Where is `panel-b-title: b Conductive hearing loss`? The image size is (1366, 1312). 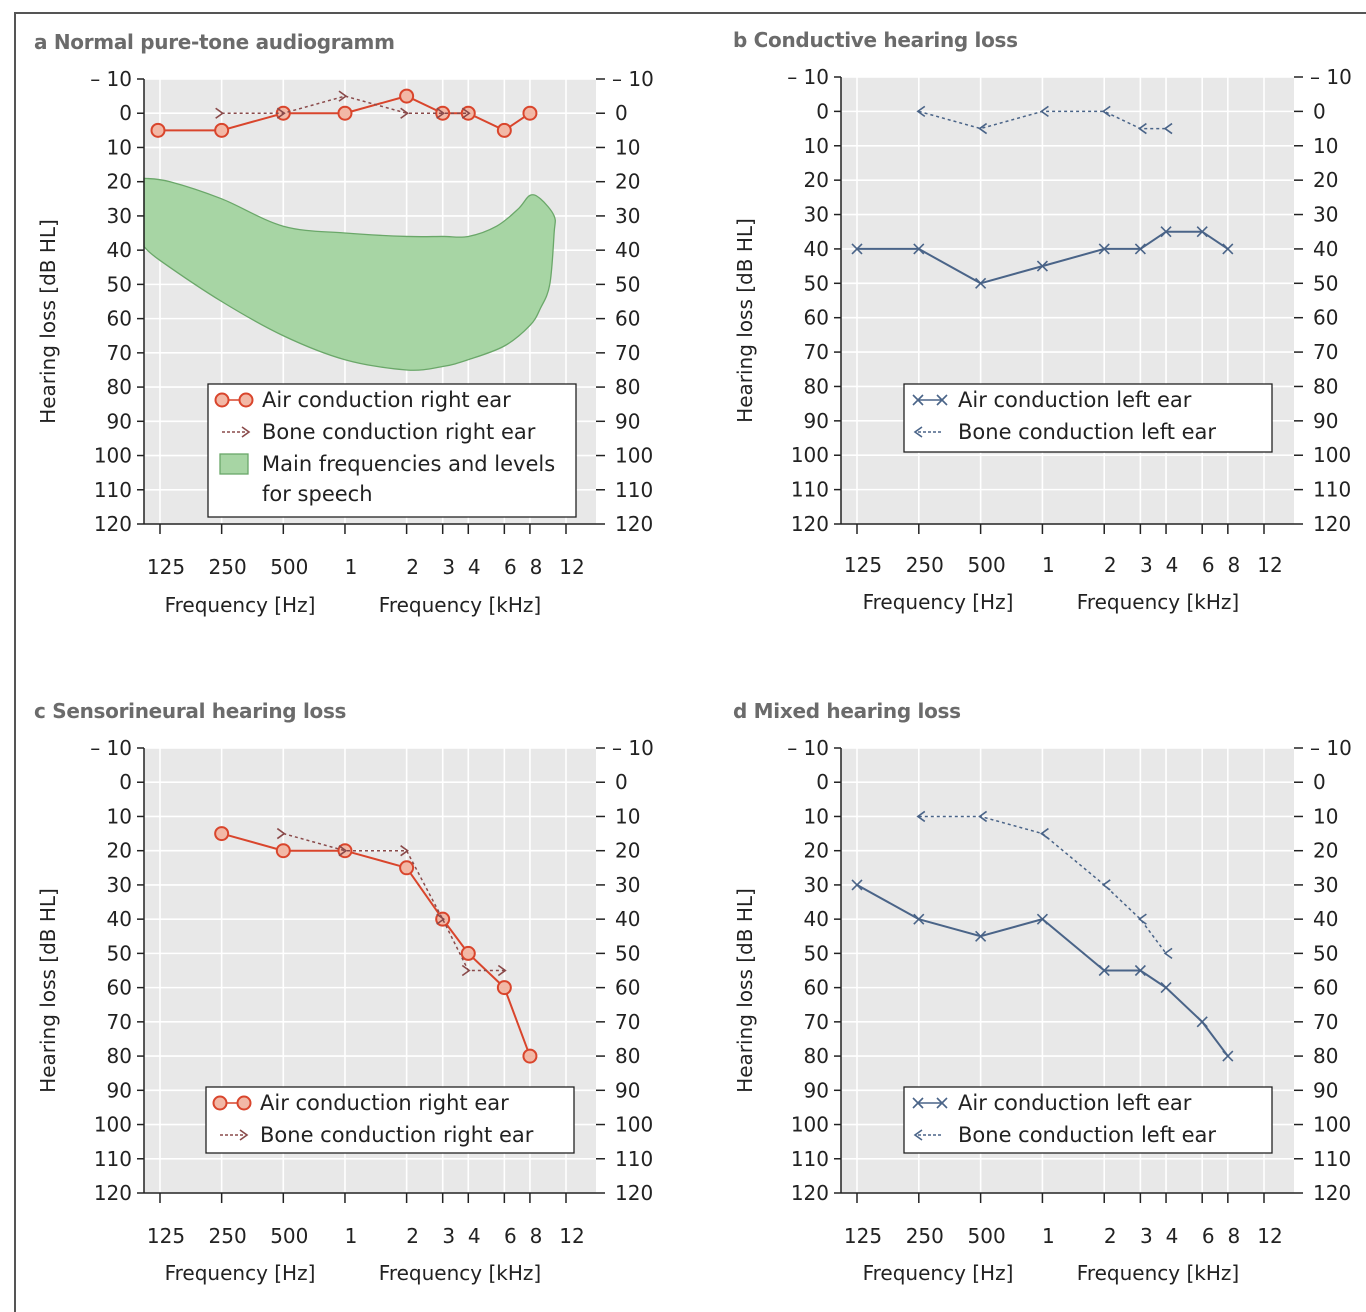
panel-b-title: b Conductive hearing loss is located at coordinates (875, 40).